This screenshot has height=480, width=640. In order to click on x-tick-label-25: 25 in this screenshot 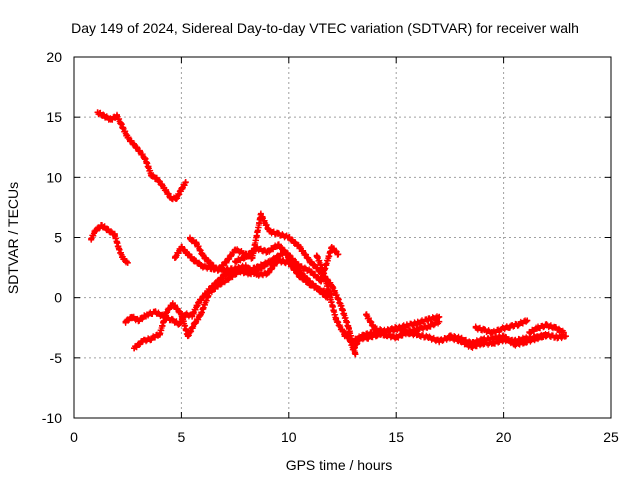, I will do `click(611, 437)`.